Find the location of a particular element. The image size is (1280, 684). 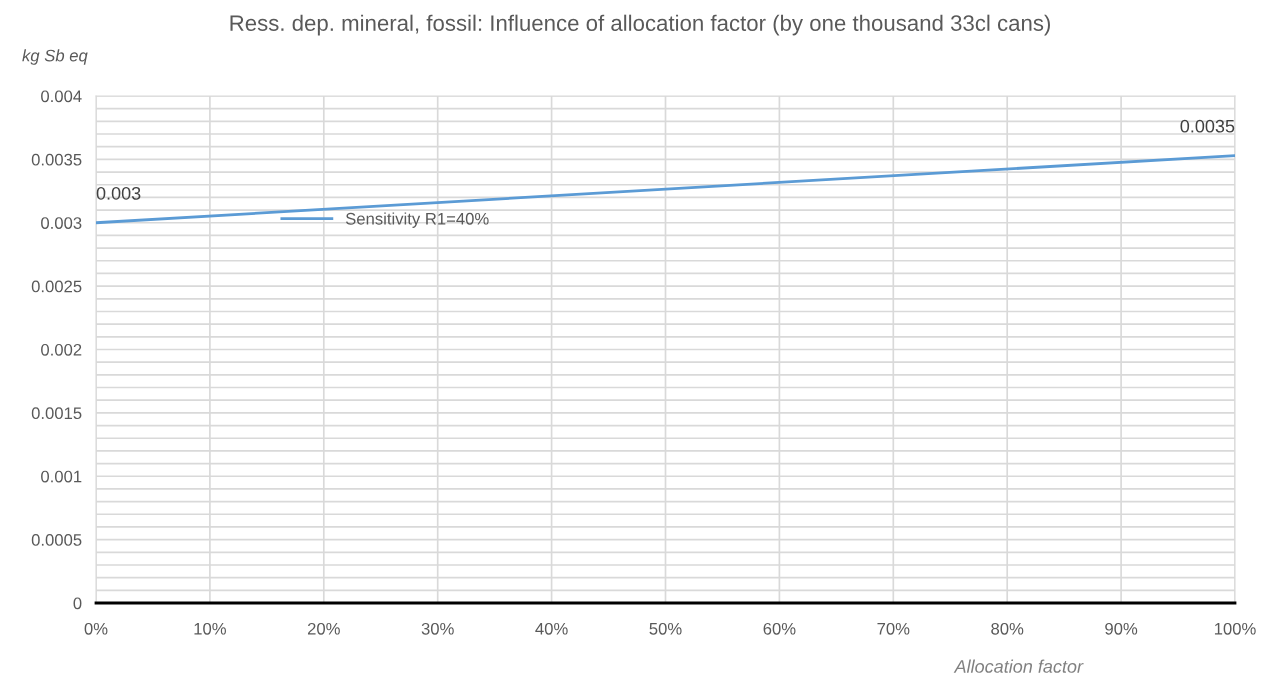

chart-title: Ress. dep. mineral, fossil: Influence of allocation factor (by one thousand 33cl cans) is located at coordinates (640, 25).